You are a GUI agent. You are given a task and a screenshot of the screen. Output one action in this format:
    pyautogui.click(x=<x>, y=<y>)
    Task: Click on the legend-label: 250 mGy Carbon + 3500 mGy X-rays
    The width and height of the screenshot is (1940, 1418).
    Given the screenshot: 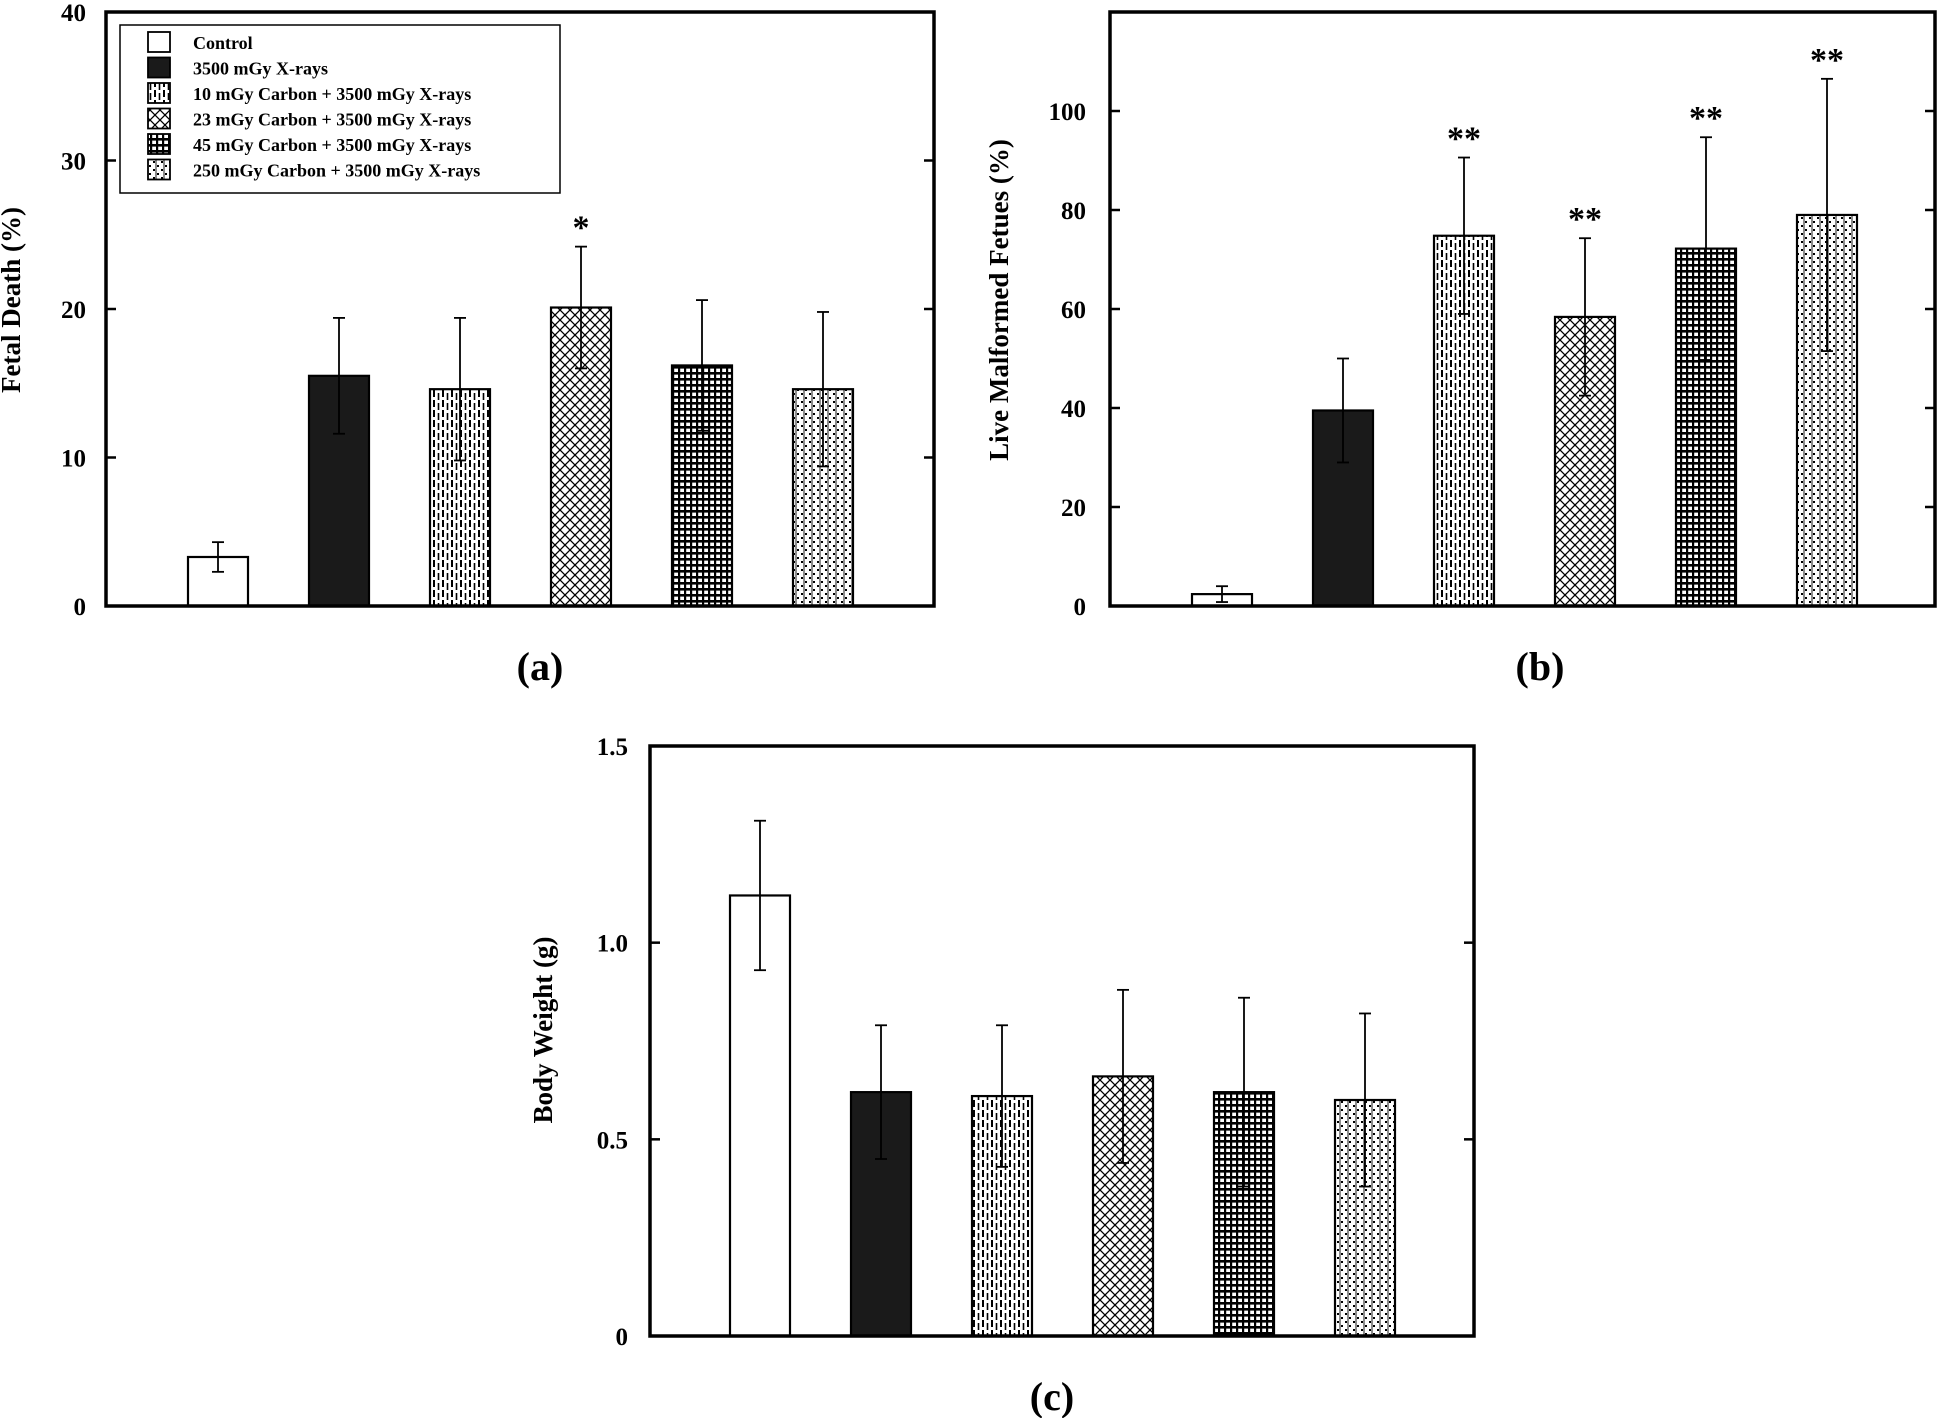 What is the action you would take?
    pyautogui.click(x=336, y=171)
    